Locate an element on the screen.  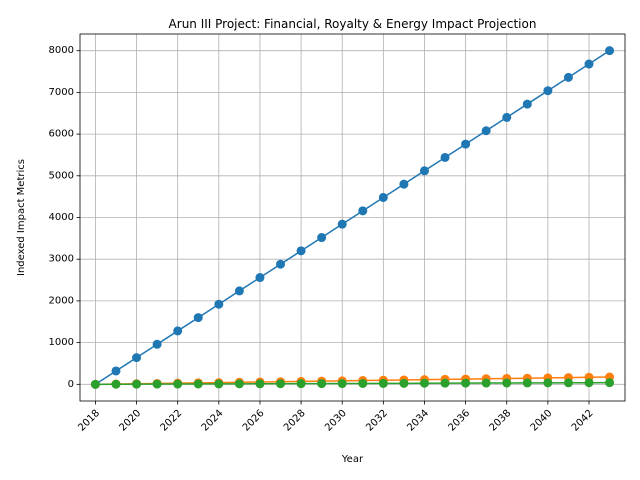
x-tick-label: 2032 is located at coordinates (377, 421).